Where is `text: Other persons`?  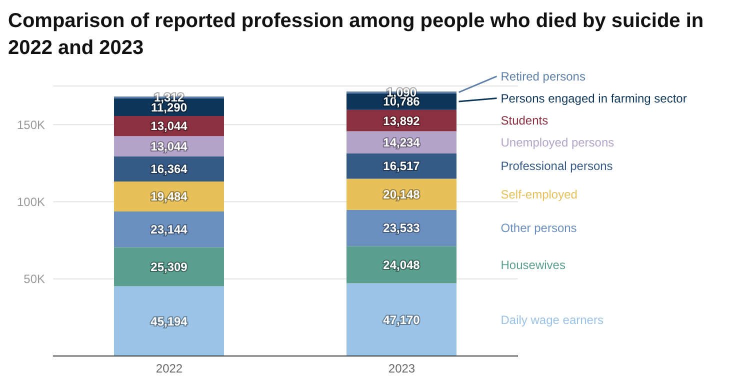 text: Other persons is located at coordinates (538, 228).